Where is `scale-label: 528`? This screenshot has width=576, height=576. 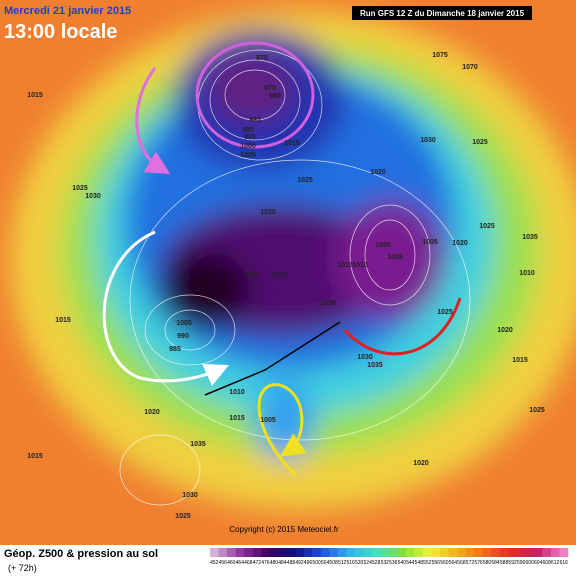 scale-label: 528 is located at coordinates (376, 563).